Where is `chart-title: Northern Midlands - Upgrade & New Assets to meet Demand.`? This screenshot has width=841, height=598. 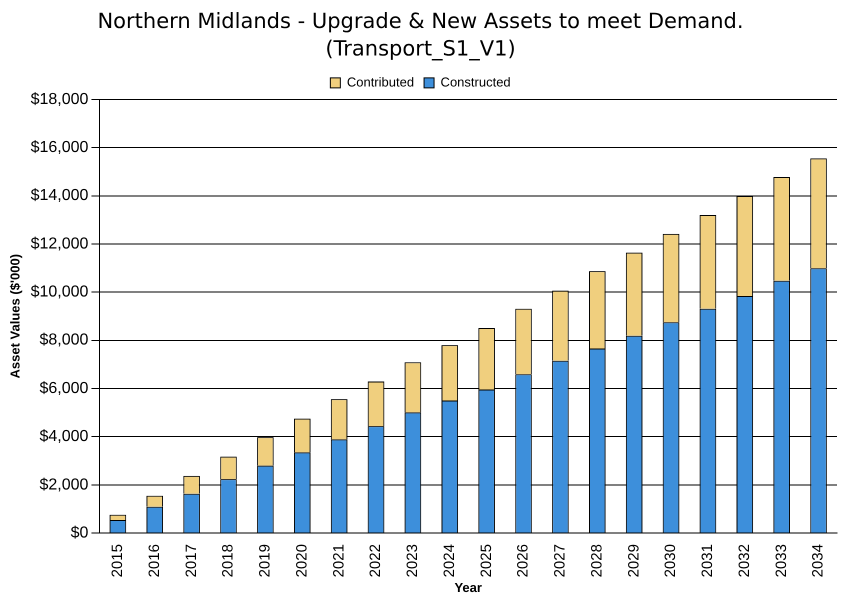 chart-title: Northern Midlands - Upgrade & New Assets to meet Demand. is located at coordinates (420, 21).